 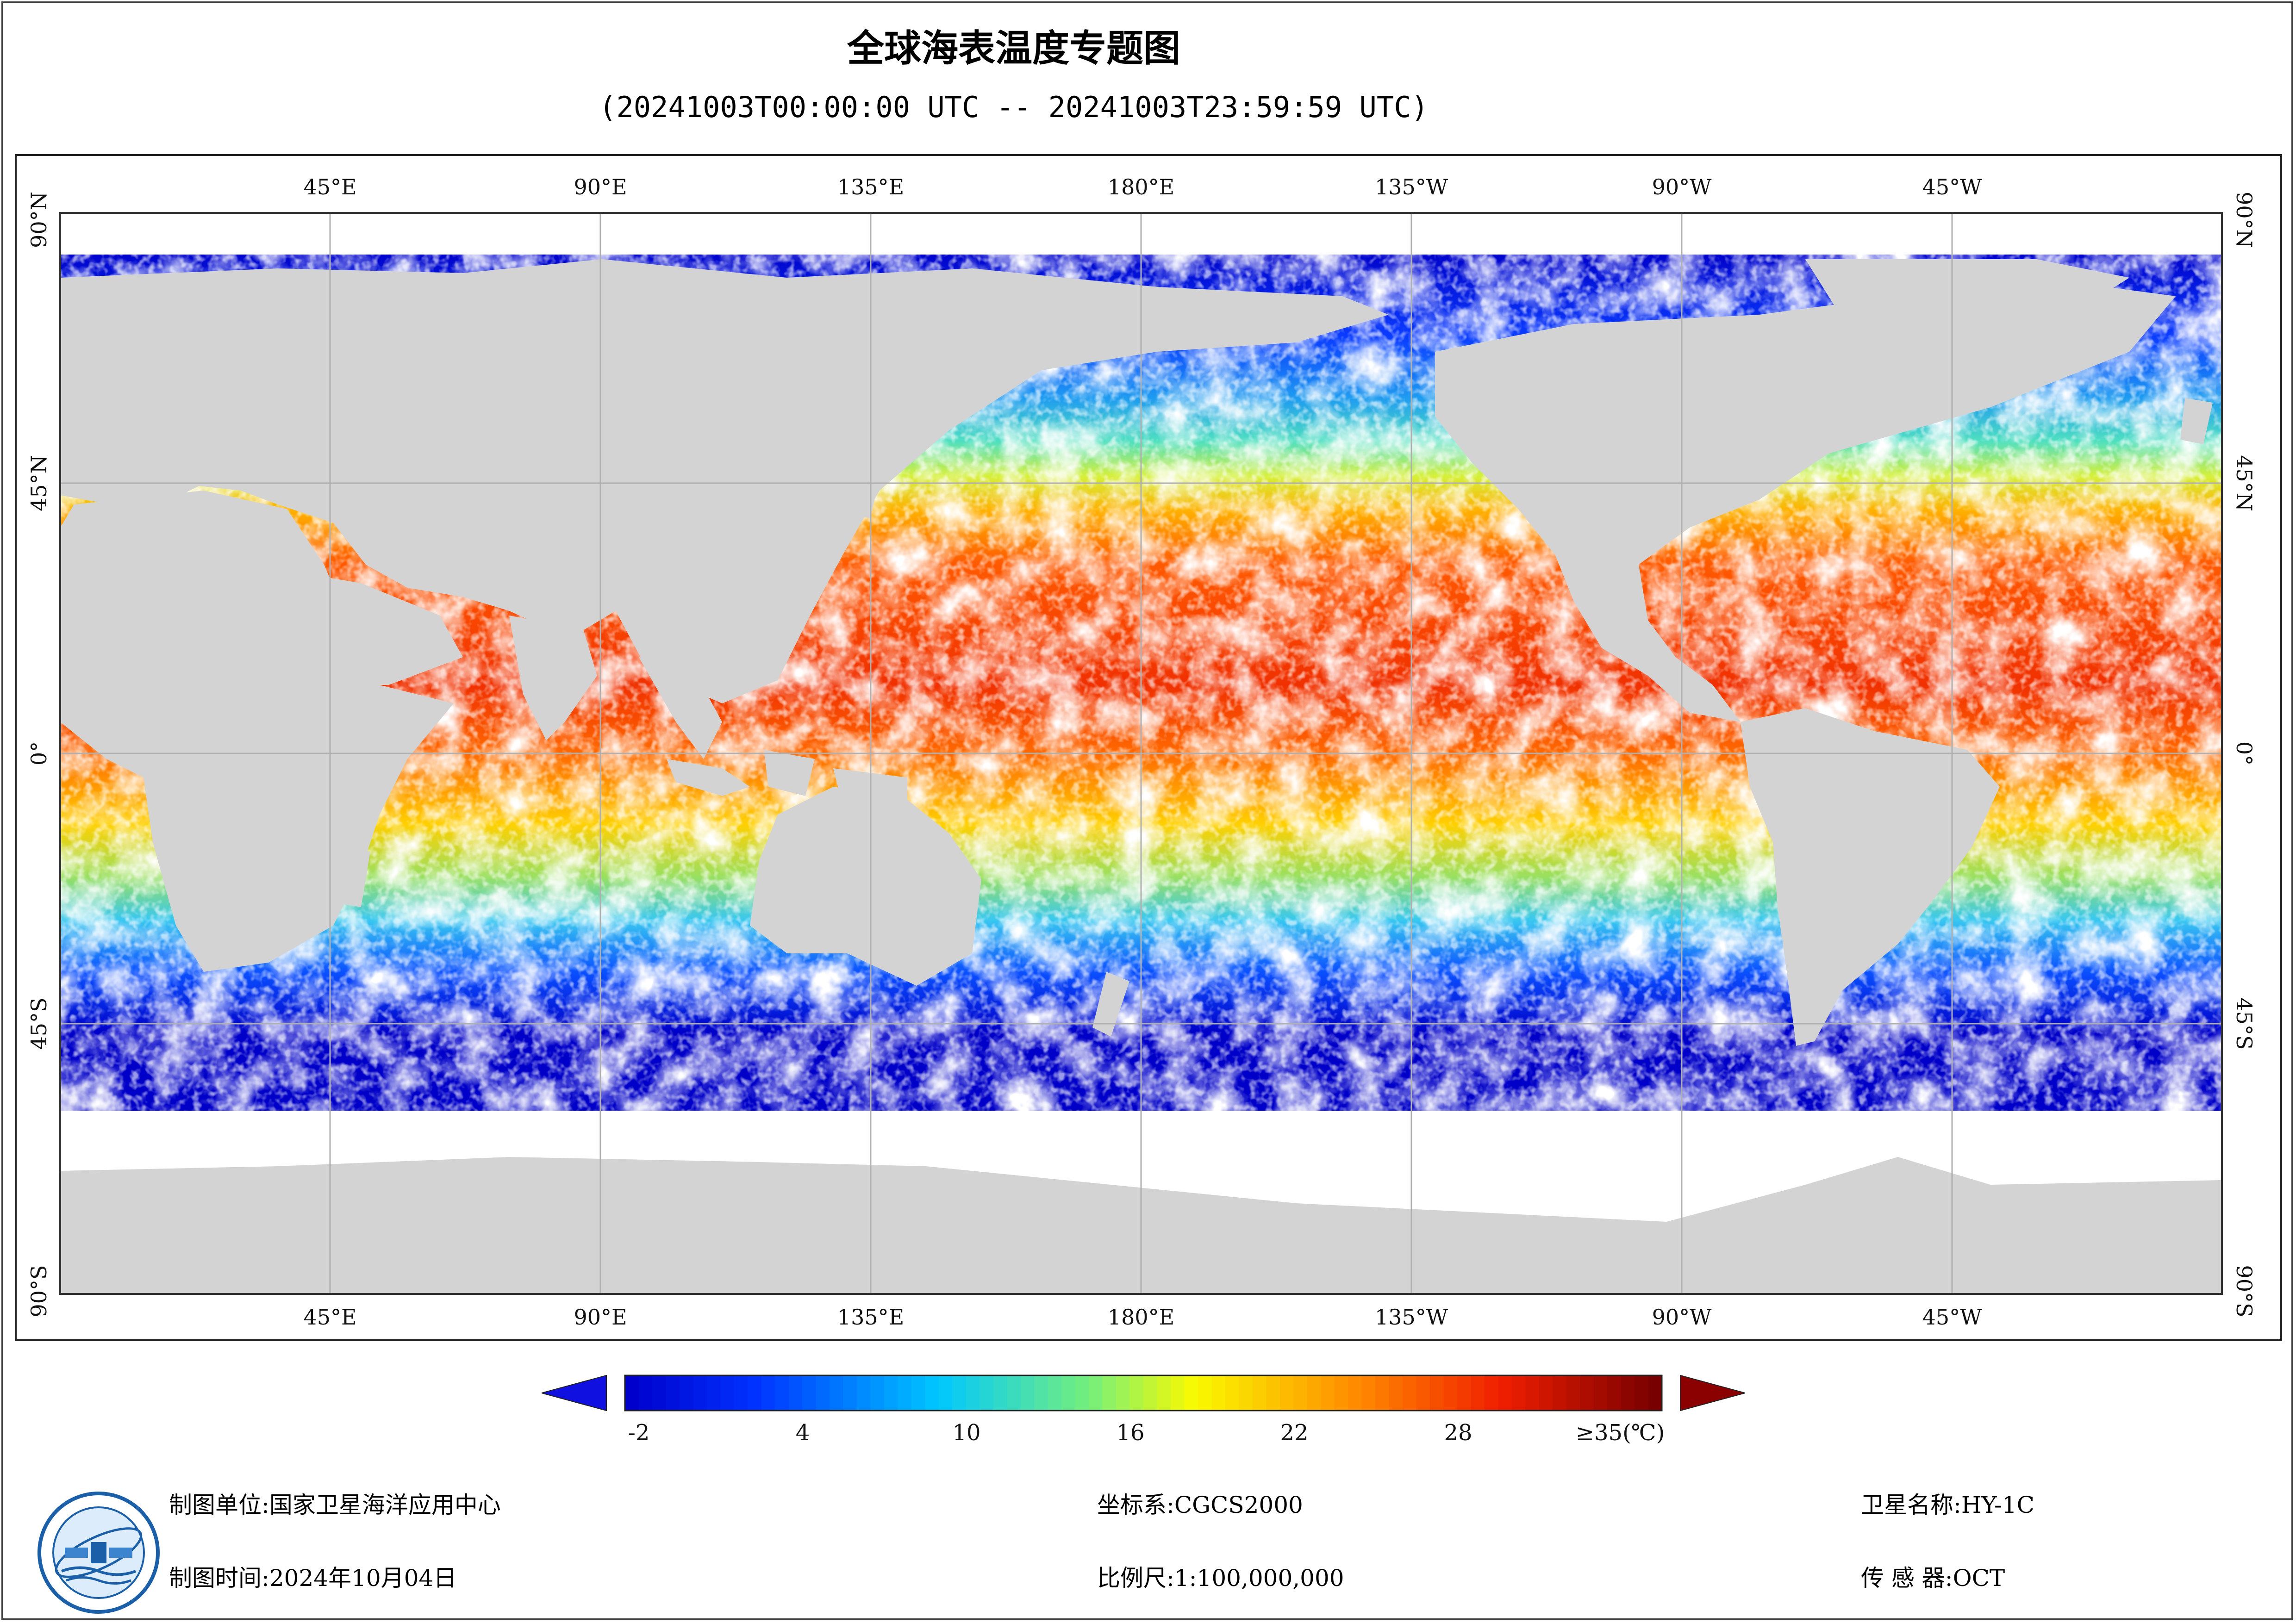 I want to click on colorbar-tick: 10, so click(x=966, y=1433).